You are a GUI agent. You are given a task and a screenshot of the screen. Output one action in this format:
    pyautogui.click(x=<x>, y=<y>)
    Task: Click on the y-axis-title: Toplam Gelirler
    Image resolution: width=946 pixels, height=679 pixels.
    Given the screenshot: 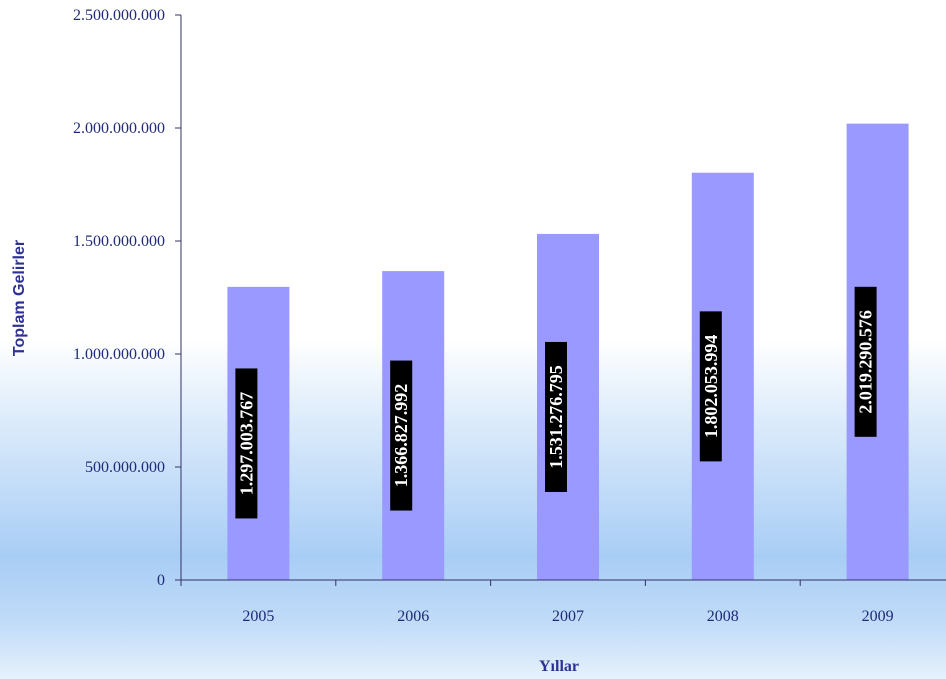 What is the action you would take?
    pyautogui.click(x=19, y=298)
    